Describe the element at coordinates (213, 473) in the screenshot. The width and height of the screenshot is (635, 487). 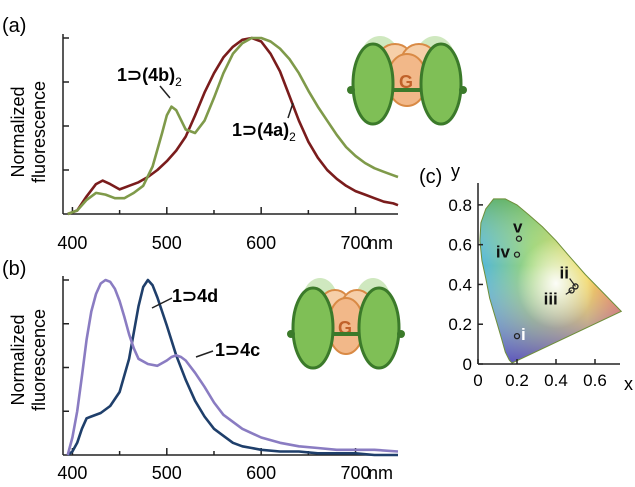
I see `panel-b-x-ticks: 400 500 600 700` at that location.